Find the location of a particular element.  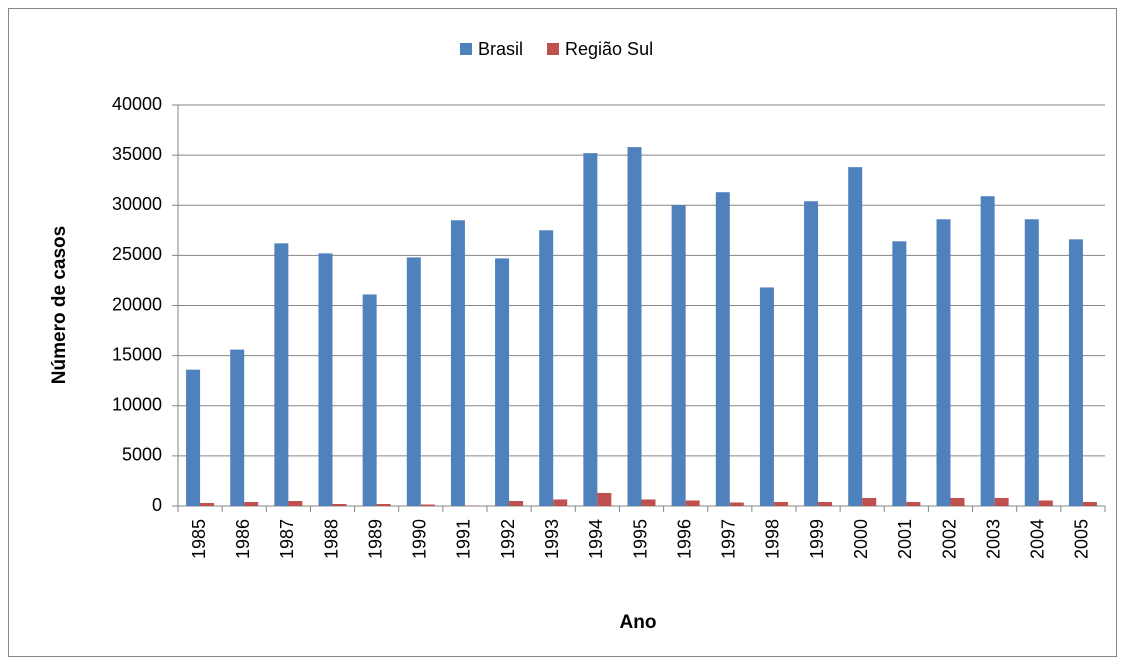

y-tick-label: 5000 is located at coordinates (142, 455).